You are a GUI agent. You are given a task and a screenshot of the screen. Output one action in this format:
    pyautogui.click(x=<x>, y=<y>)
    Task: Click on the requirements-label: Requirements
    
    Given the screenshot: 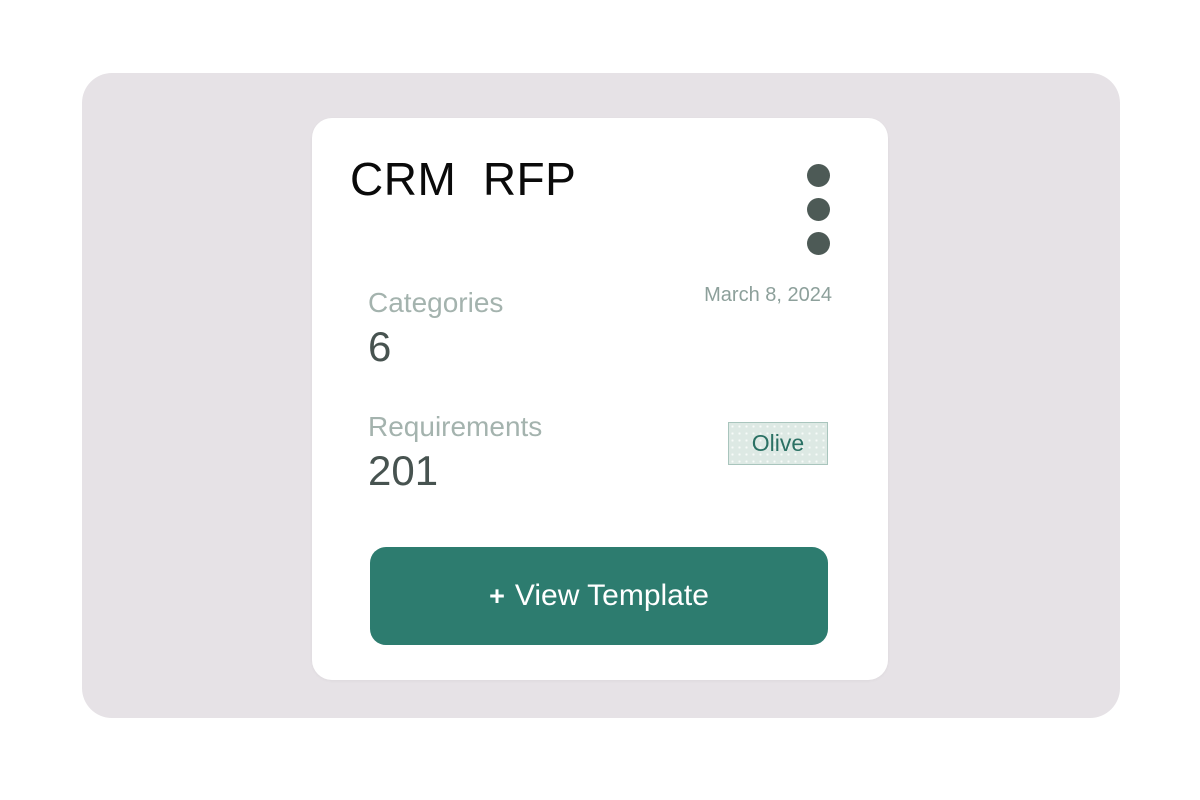 What is the action you would take?
    pyautogui.click(x=455, y=426)
    